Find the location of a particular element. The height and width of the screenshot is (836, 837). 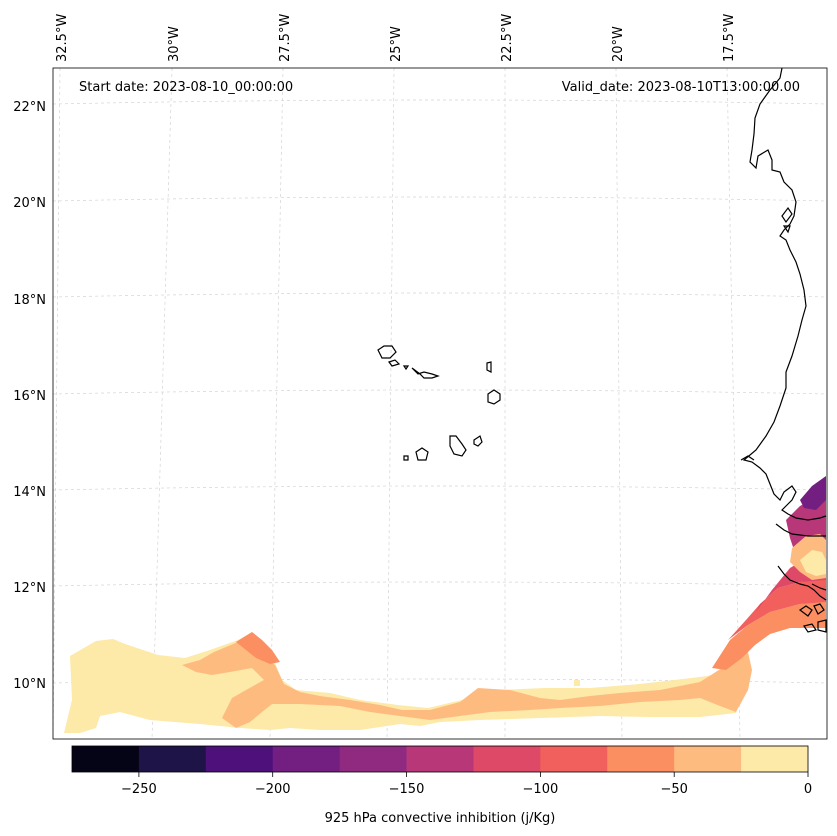

santa-luzia is located at coordinates (406, 368).